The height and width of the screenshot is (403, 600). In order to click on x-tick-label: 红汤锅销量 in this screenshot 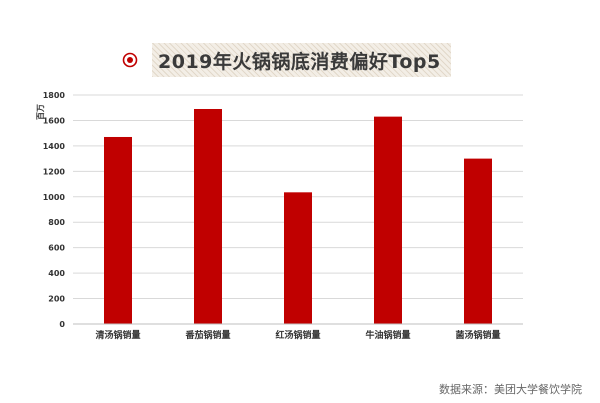, I will do `click(297, 335)`.